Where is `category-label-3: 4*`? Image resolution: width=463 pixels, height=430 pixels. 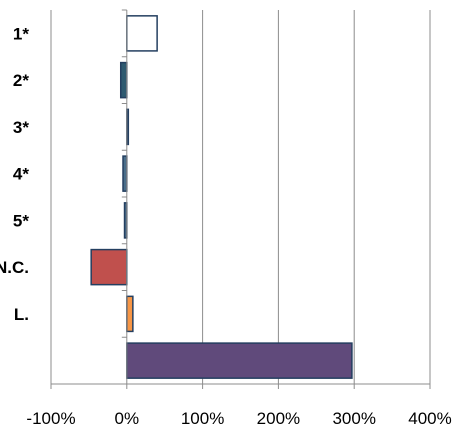
category-label-3: 4* is located at coordinates (21, 174).